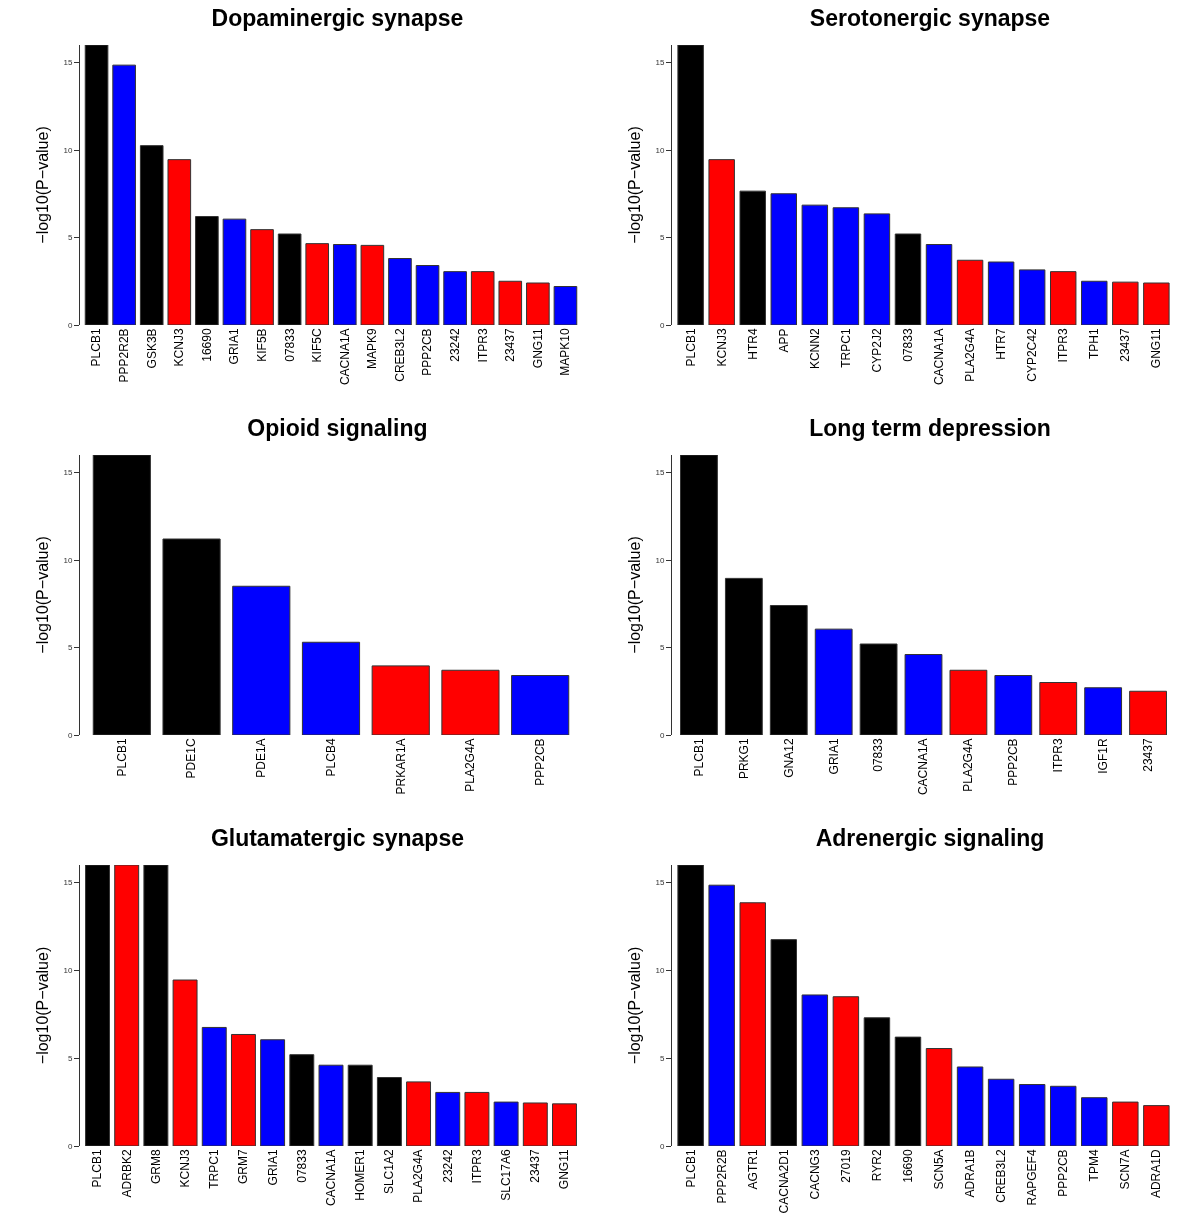  Describe the element at coordinates (155, 1167) in the screenshot. I see `x-tick-label: GRM8` at that location.